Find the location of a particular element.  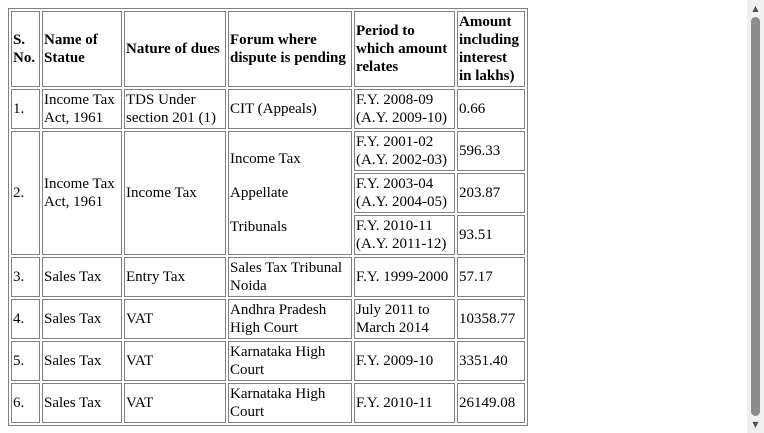

cell-amount: 203.87 is located at coordinates (491, 193).